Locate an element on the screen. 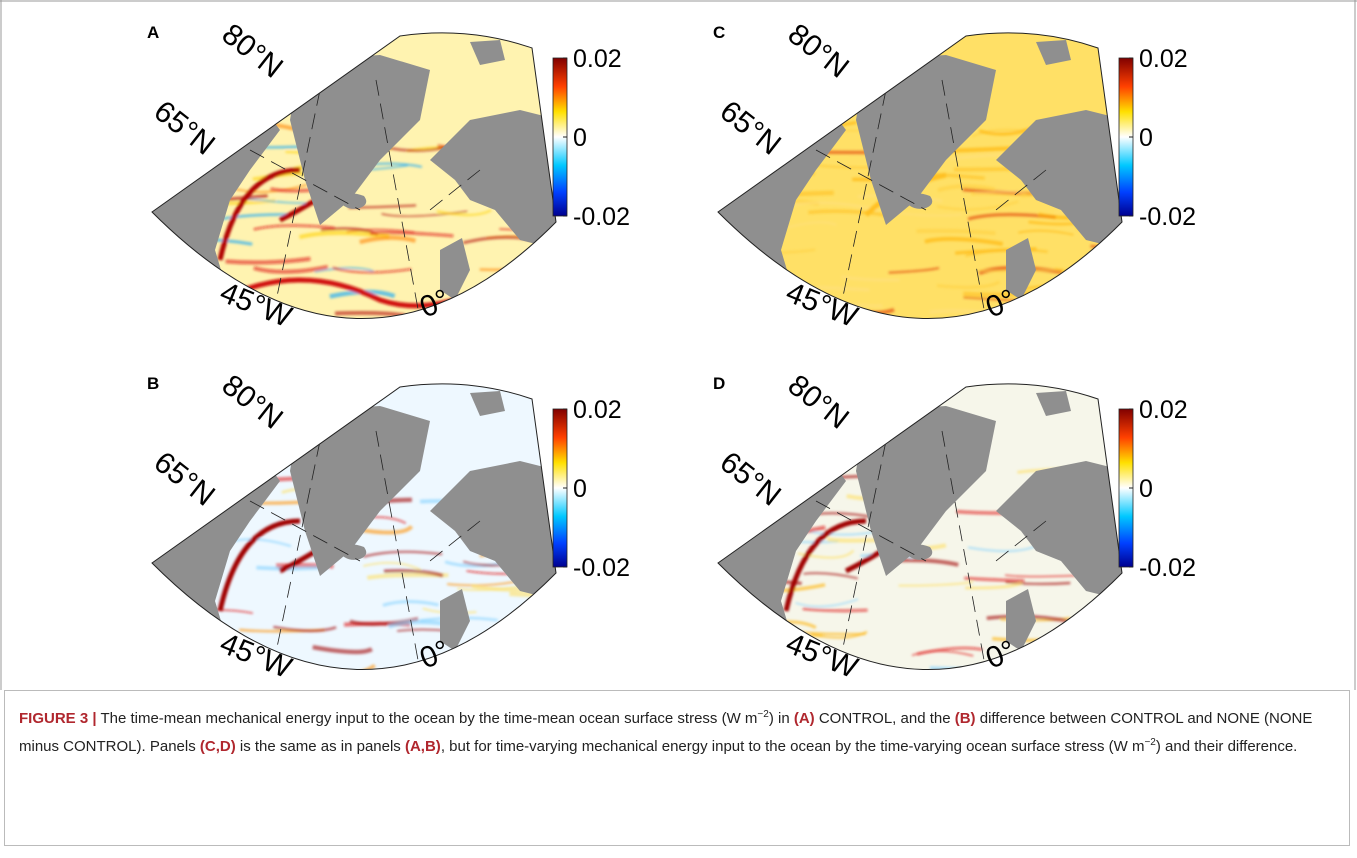 This screenshot has width=1357, height=858. map-panel: A 80°N65°N45°W 0°0.020-0.02 is located at coordinates (388, 176).